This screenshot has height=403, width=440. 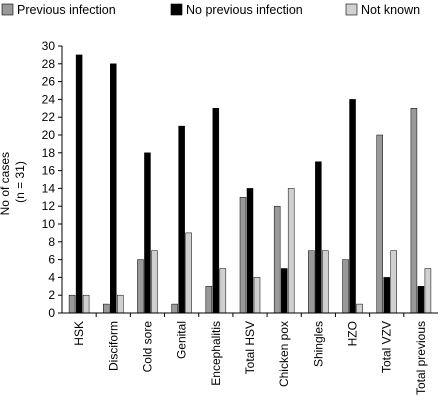 I want to click on x-category-label: Total previous, so click(x=421, y=358).